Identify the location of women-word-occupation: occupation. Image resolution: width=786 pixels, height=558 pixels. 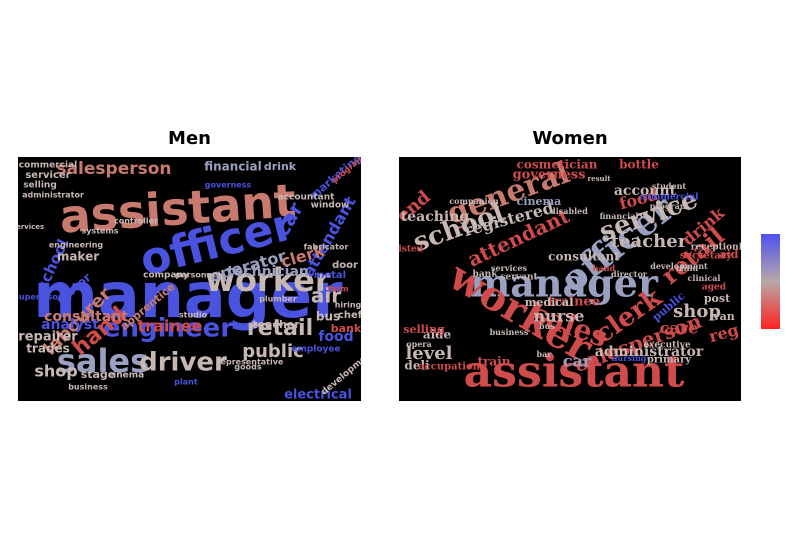
(449, 367).